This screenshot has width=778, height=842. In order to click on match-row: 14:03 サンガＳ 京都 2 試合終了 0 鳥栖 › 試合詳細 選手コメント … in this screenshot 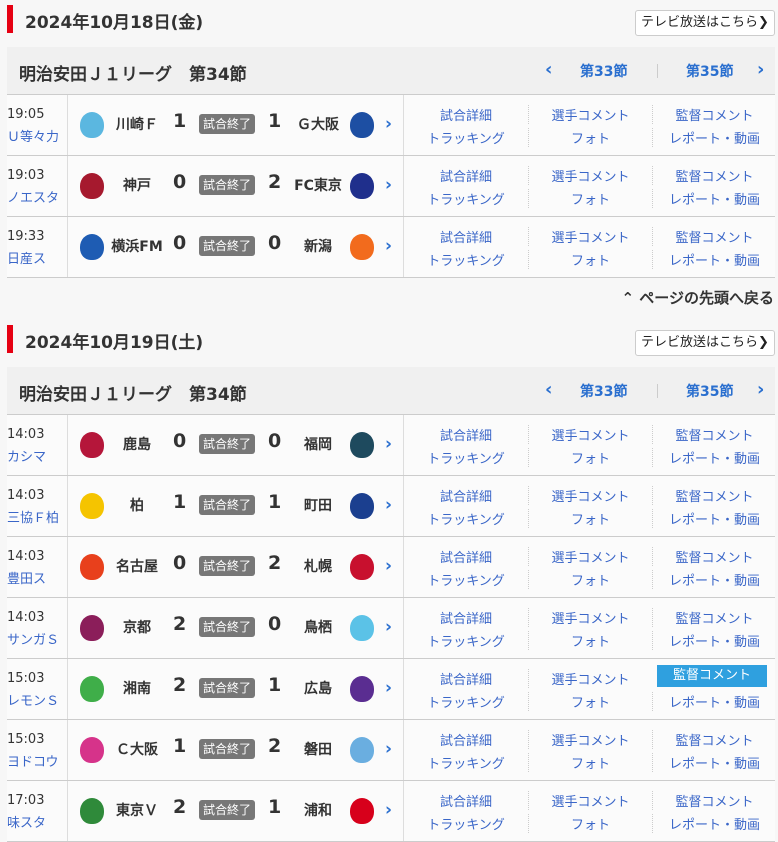, I will do `click(391, 628)`.